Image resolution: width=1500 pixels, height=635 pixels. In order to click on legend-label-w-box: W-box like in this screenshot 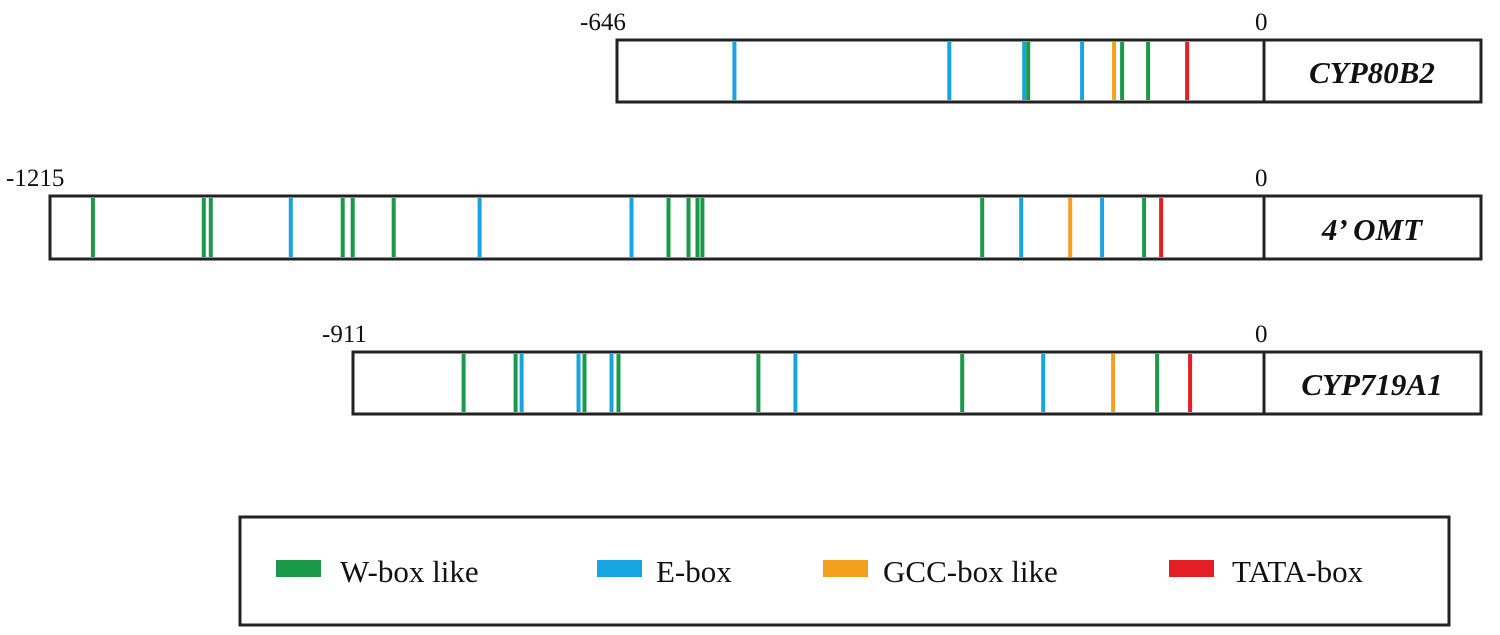, I will do `click(409, 571)`.